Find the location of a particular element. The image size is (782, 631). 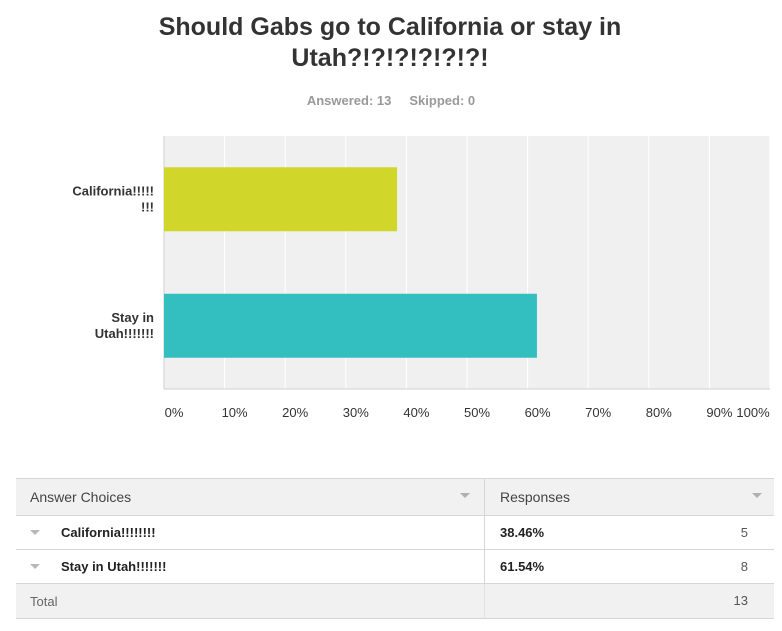

y-category-label: California!!!!!!!! is located at coordinates (113, 198).